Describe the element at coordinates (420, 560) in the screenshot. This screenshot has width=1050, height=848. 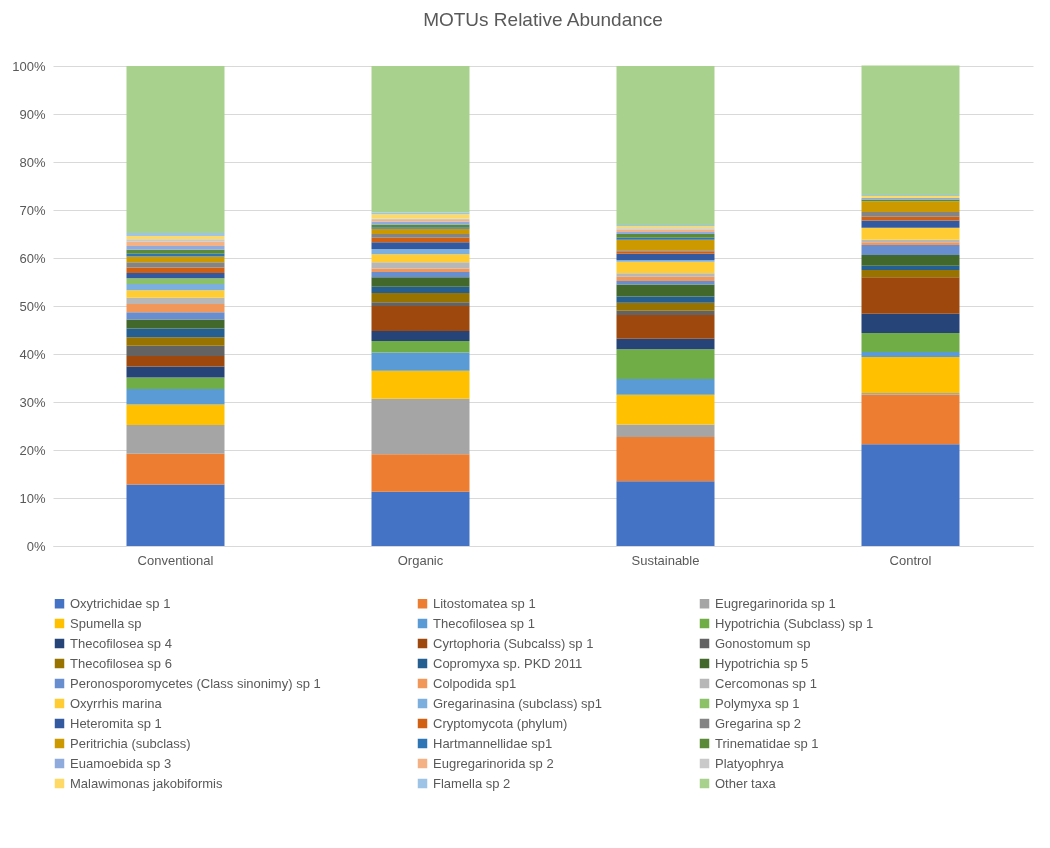
I see `x-tick-label: Organic` at that location.